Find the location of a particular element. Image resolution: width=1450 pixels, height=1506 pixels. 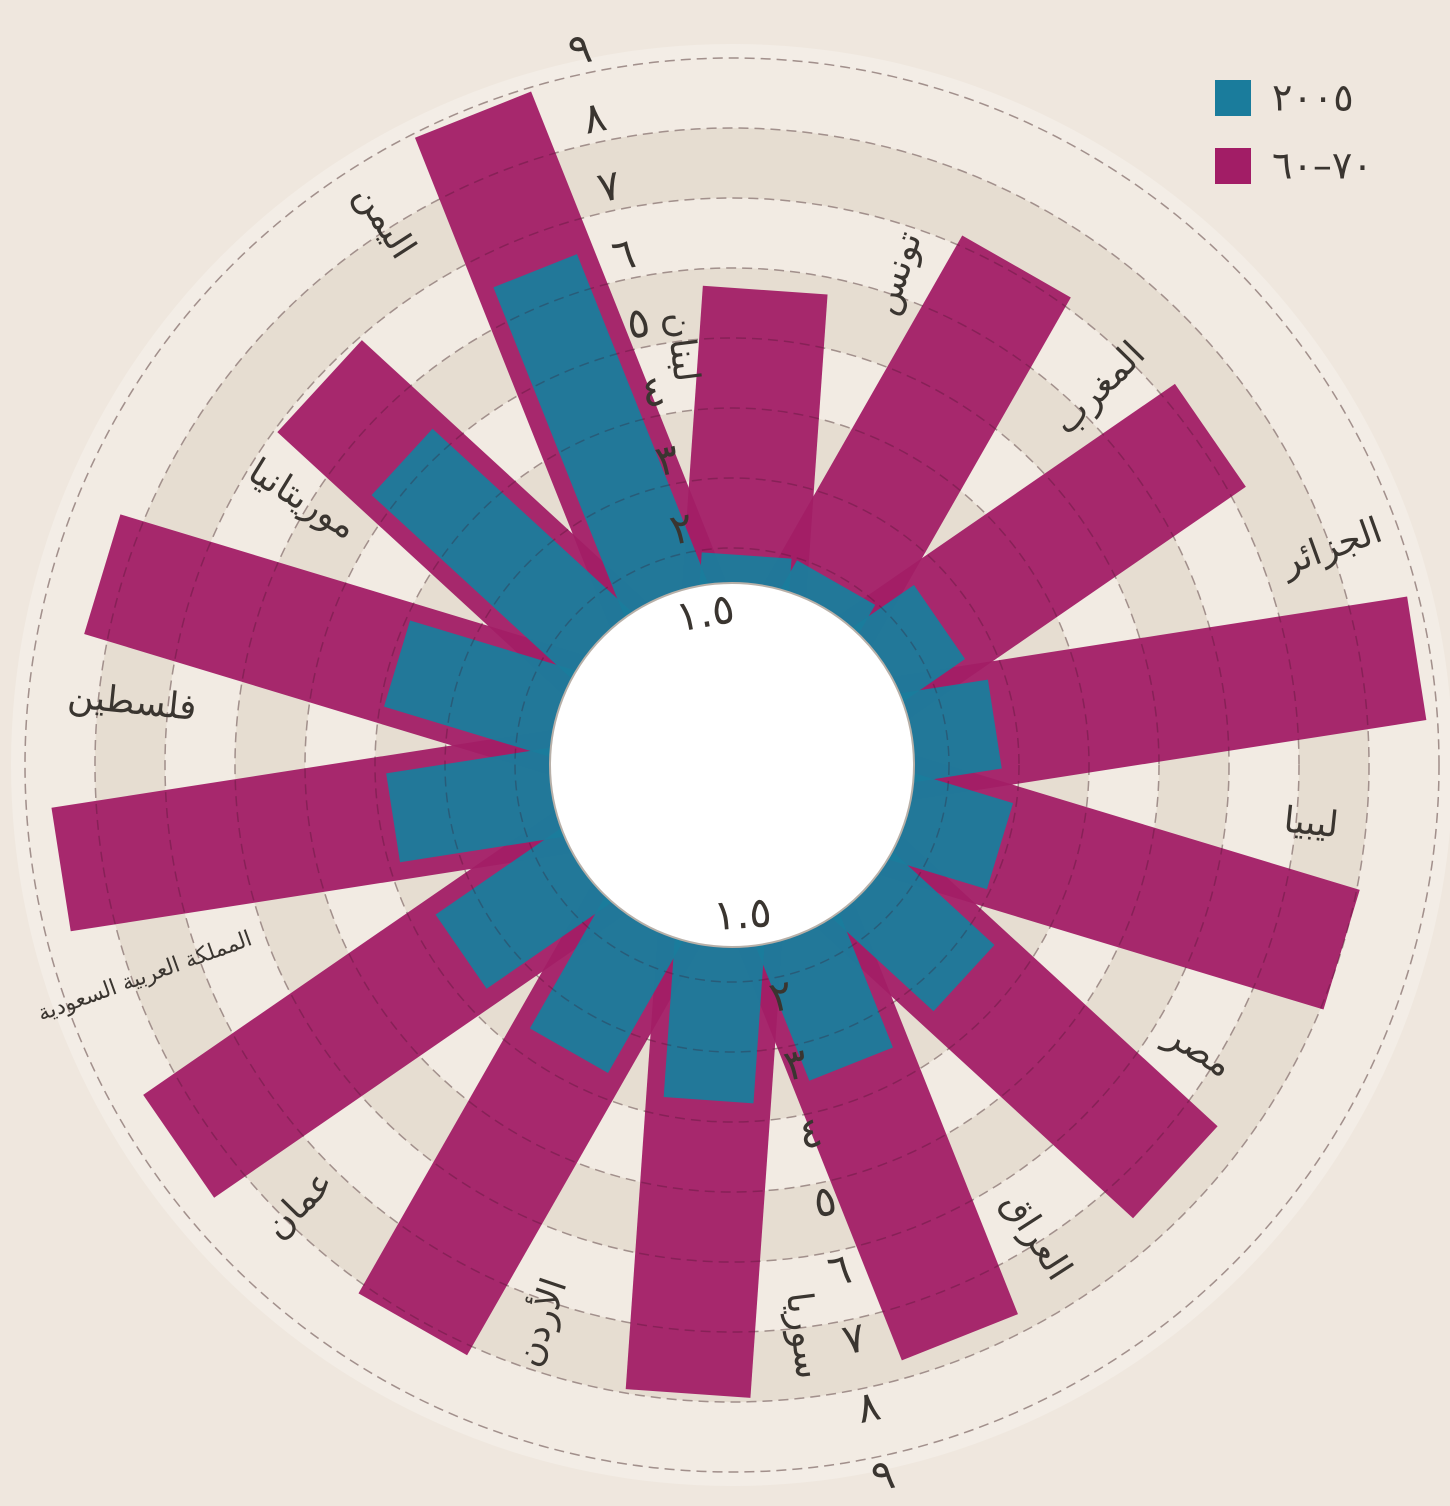

inner-circle is located at coordinates (732, 765).